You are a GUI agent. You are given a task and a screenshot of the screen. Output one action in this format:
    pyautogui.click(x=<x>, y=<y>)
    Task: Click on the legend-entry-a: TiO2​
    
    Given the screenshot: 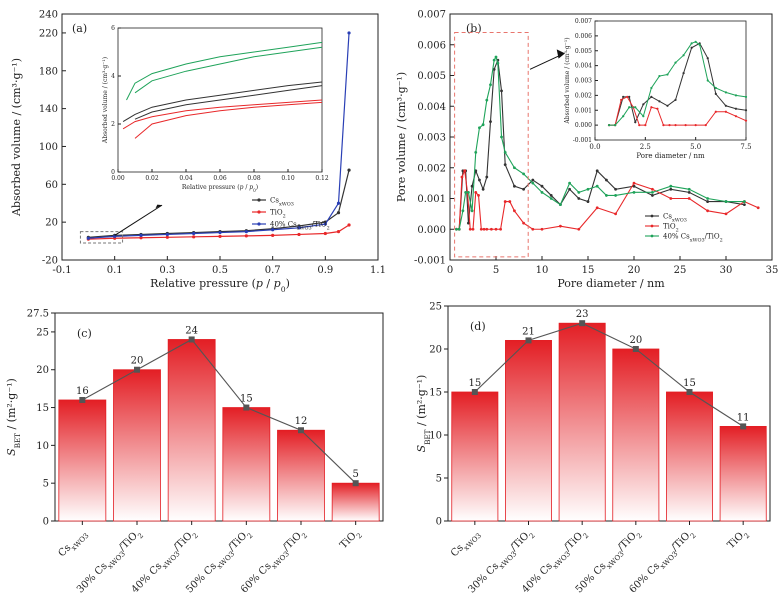 What is the action you would take?
    pyautogui.click(x=278, y=214)
    